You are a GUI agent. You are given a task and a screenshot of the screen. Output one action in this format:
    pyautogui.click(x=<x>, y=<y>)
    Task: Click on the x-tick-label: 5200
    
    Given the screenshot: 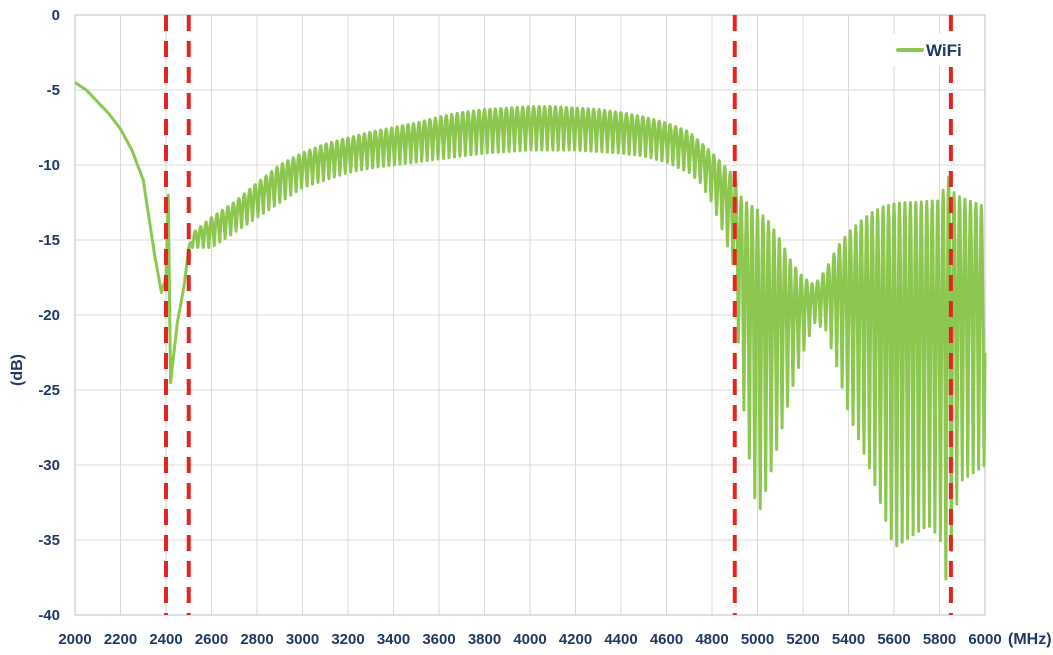 What is the action you would take?
    pyautogui.click(x=802, y=639)
    